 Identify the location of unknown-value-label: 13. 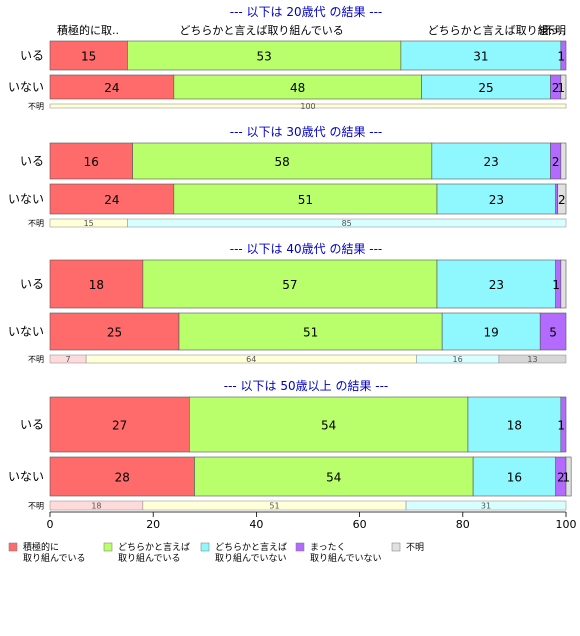
(532, 359).